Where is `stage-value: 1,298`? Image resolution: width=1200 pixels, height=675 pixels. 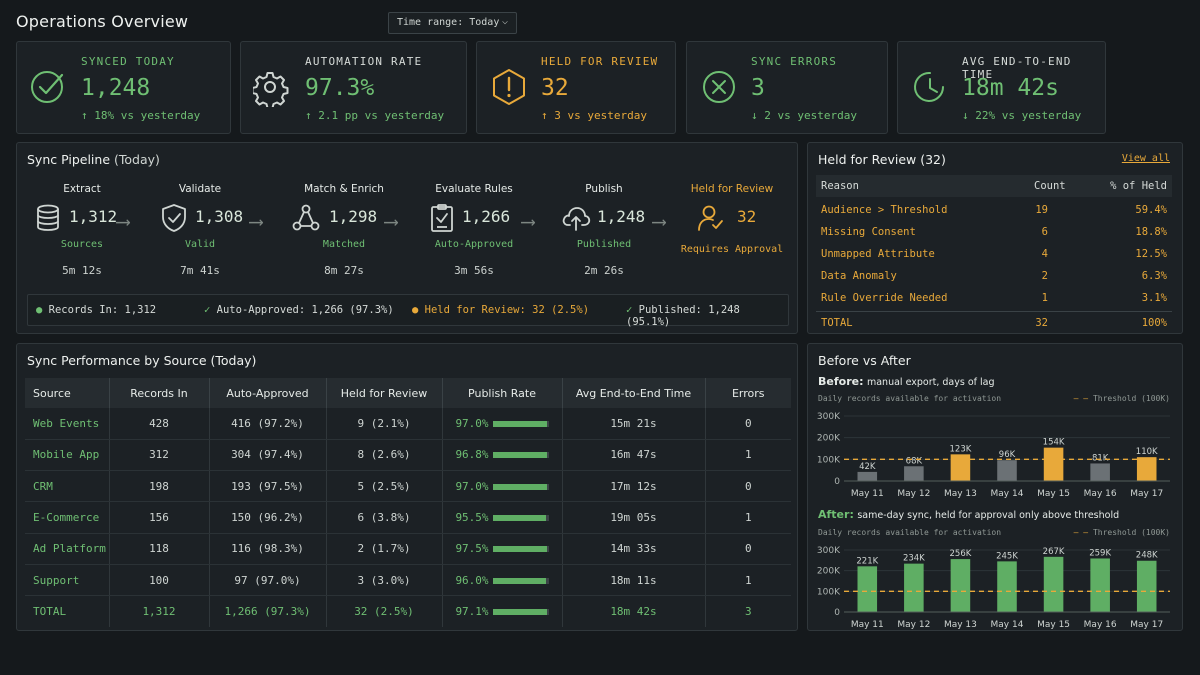 stage-value: 1,298 is located at coordinates (353, 216).